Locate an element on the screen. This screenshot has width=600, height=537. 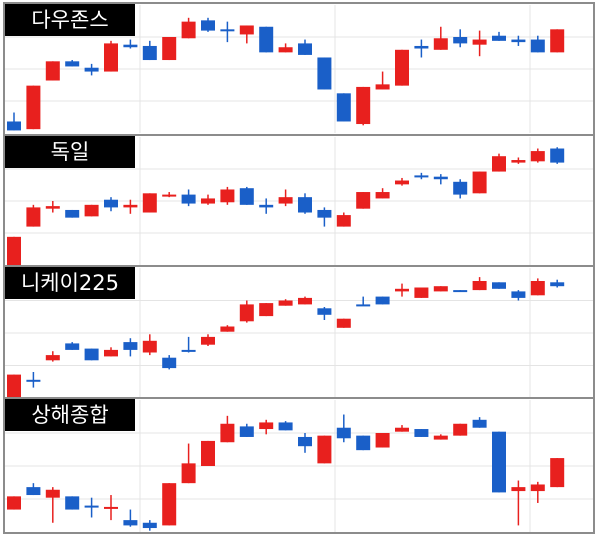
panel-title: 독일 is located at coordinates (70, 152).